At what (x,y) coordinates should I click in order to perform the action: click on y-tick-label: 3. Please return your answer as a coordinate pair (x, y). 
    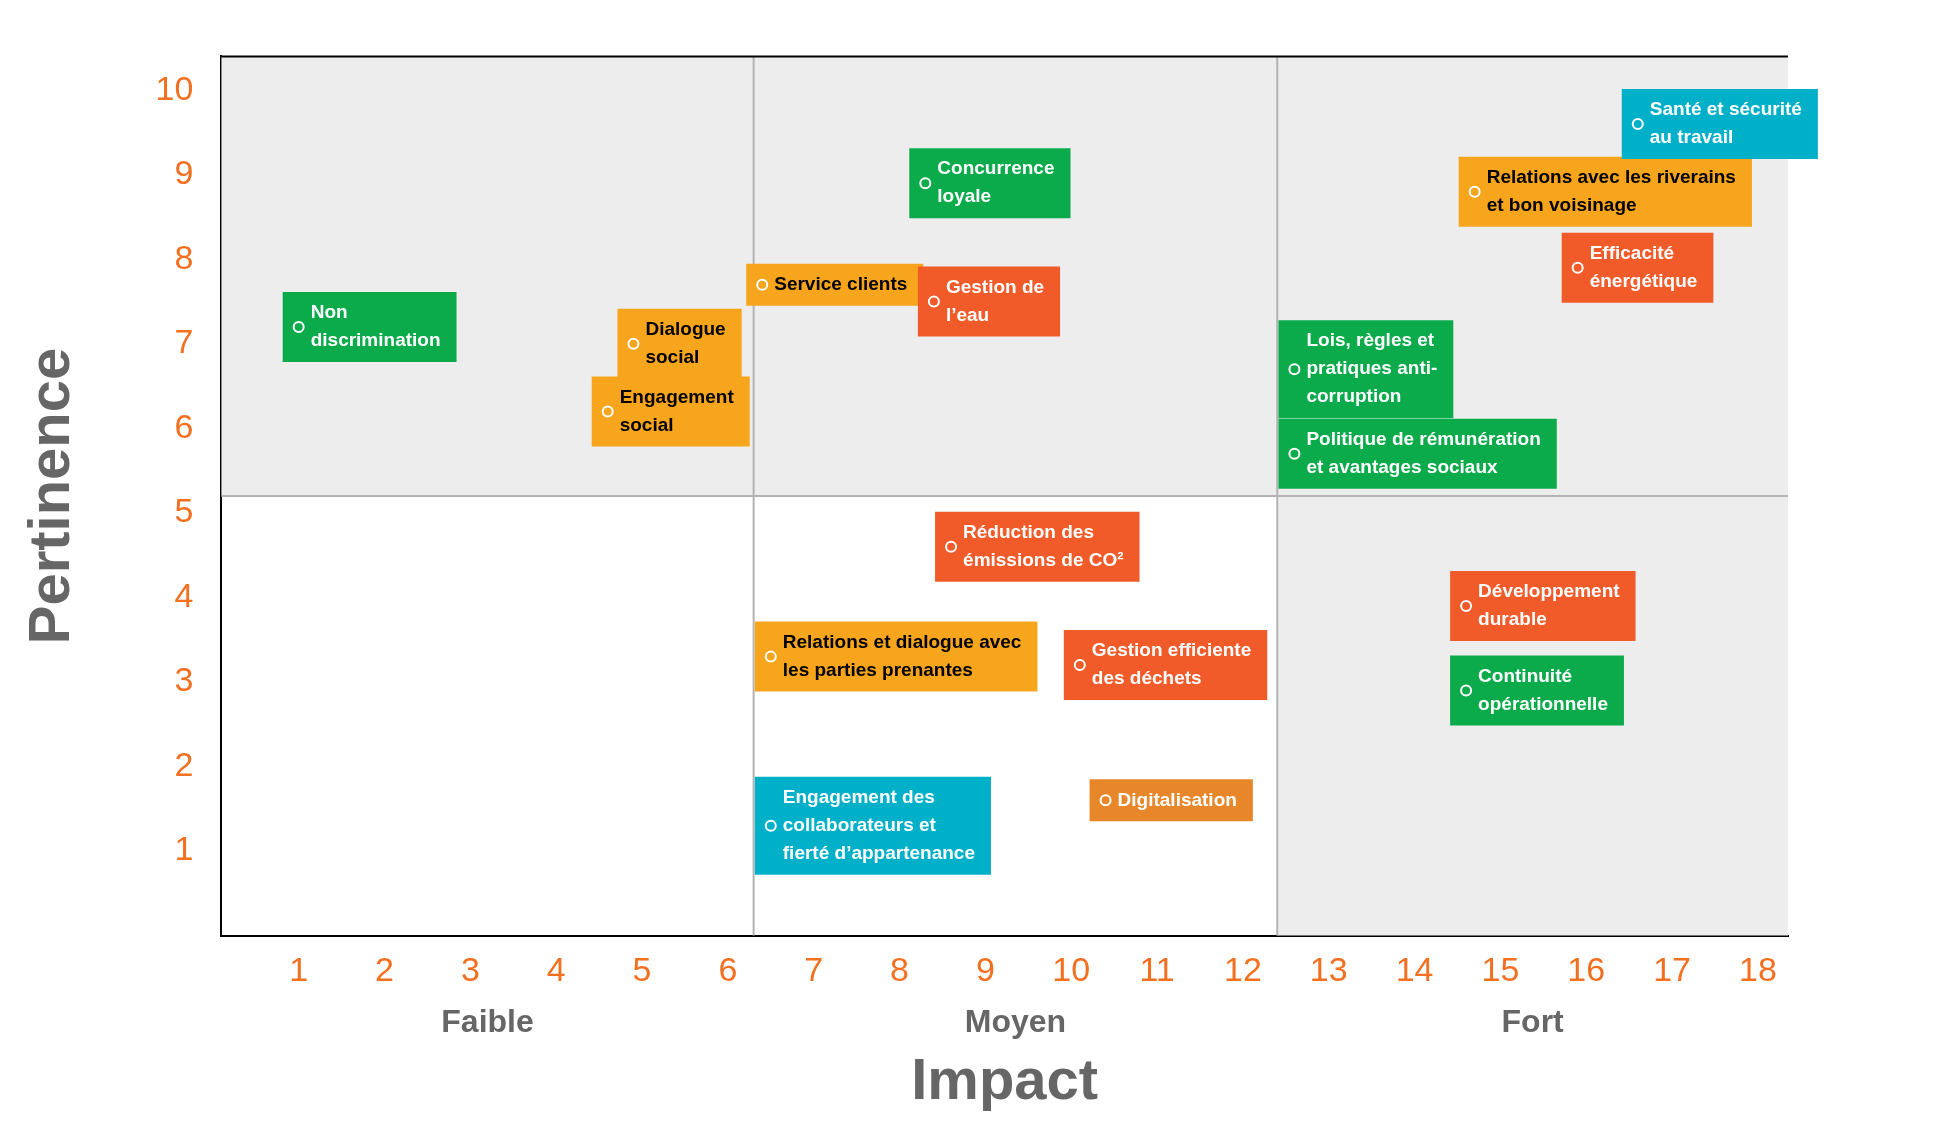
    Looking at the image, I should click on (184, 679).